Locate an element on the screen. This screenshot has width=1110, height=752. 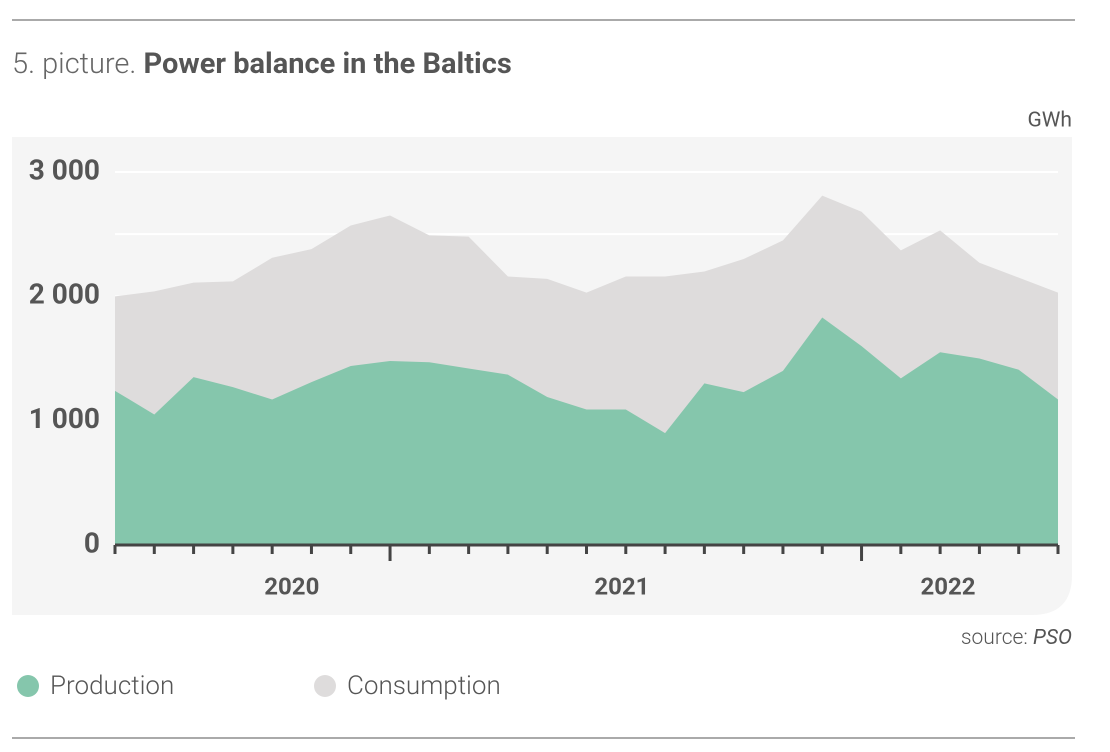
unit-label: GWh is located at coordinates (1049, 121).